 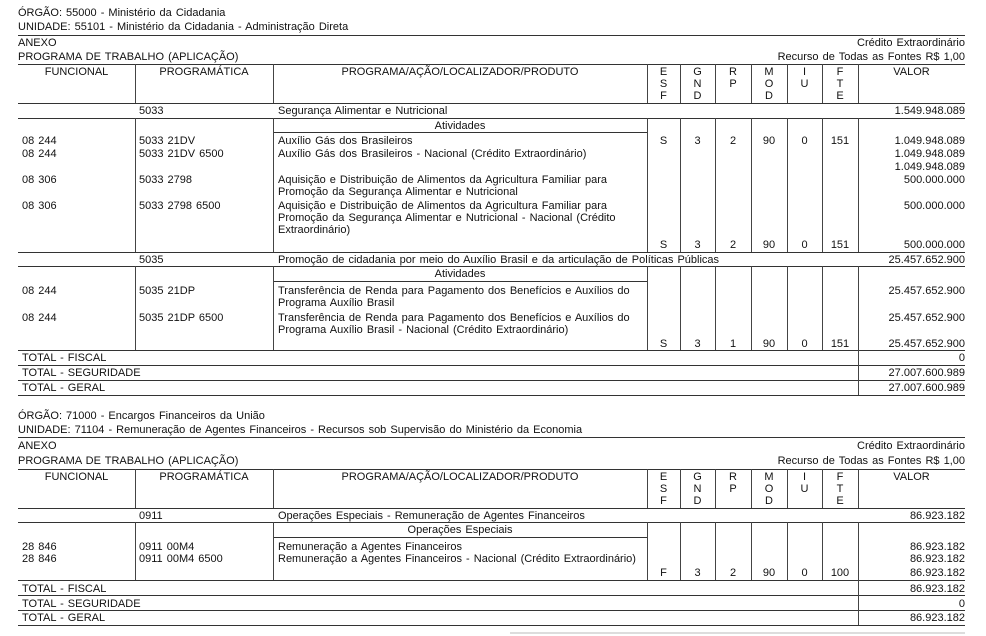 What do you see at coordinates (64, 618) in the screenshot?
I see `total-label: TOTAL - GERAL` at bounding box center [64, 618].